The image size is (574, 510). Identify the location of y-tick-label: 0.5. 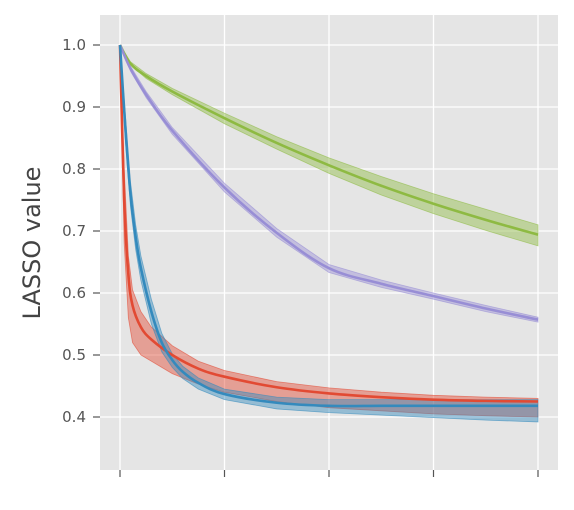
(74, 355).